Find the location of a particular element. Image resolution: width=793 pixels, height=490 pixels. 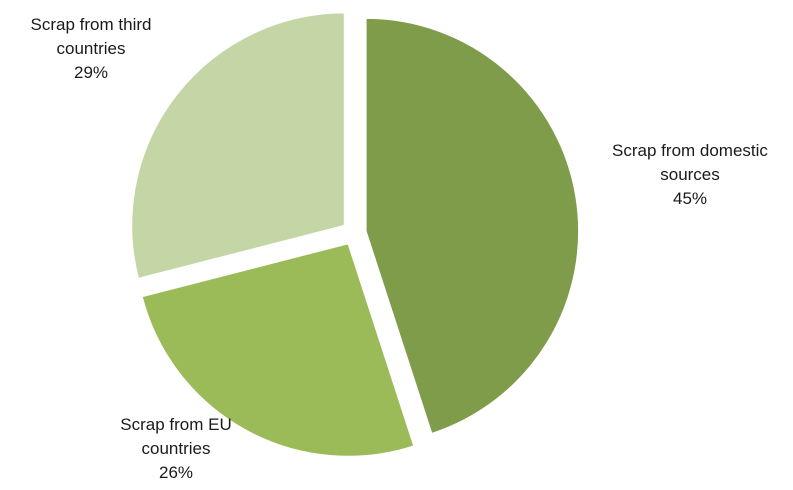

slice-label-2: Scrap from third countries 29% is located at coordinates (91, 48).